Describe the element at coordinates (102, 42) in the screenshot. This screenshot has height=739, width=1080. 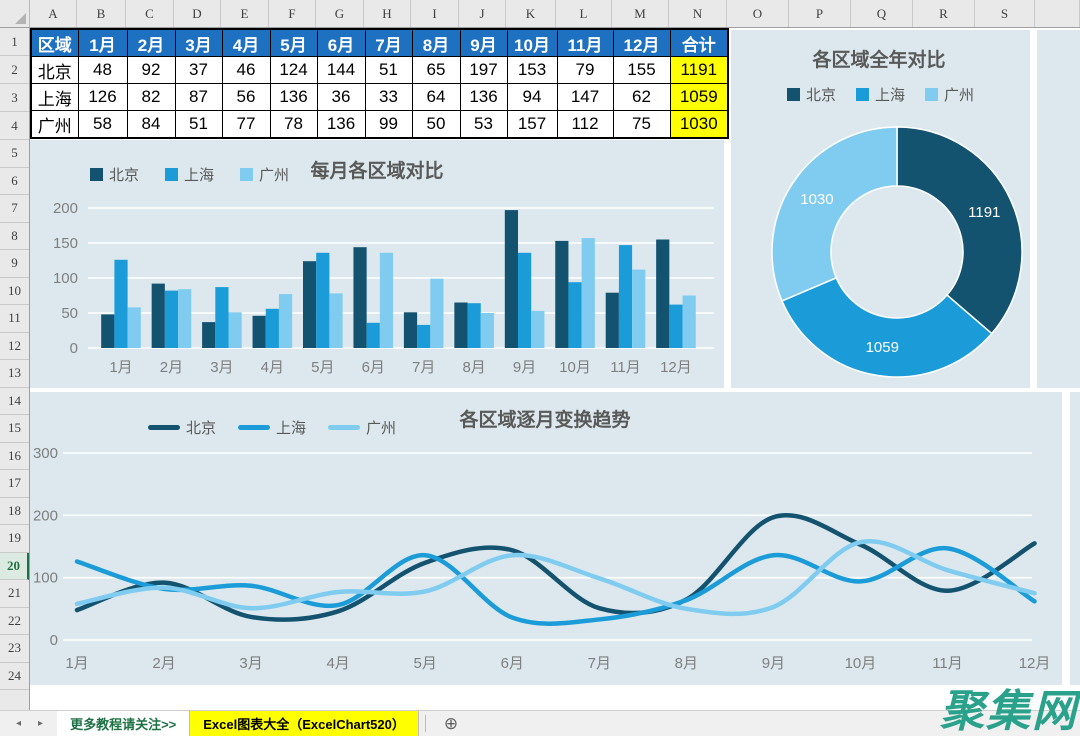
I see `table-header-cell: 1月` at that location.